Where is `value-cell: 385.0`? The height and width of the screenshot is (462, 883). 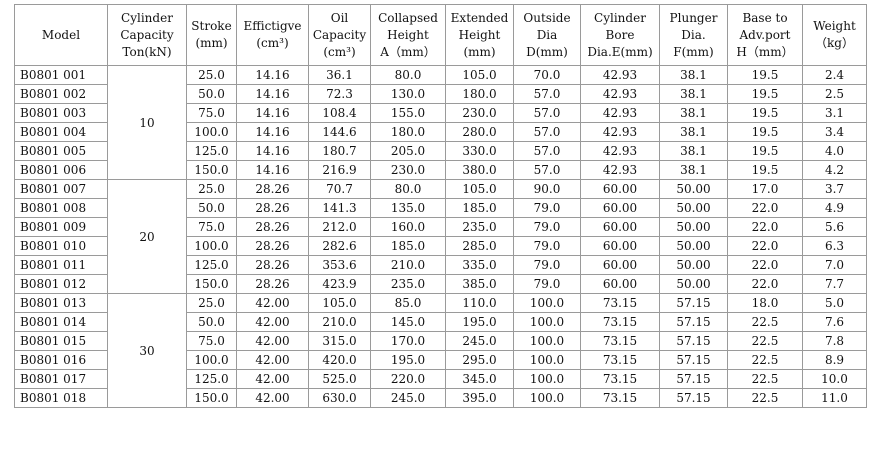 value-cell: 385.0 is located at coordinates (479, 284).